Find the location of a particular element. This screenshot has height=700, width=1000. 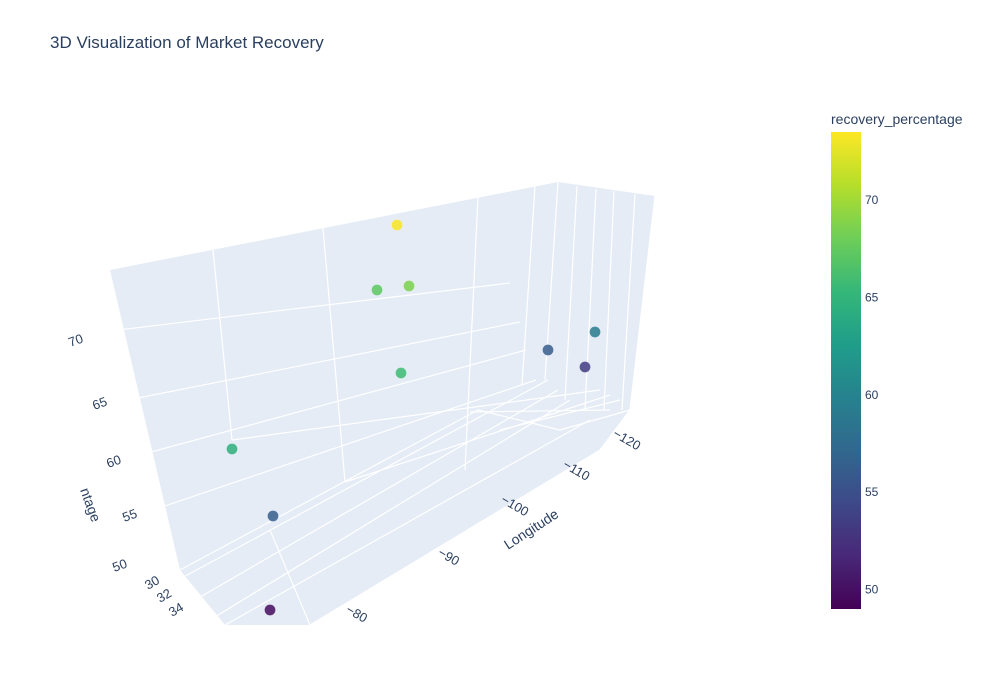

x-tick-label: −110 is located at coordinates (577, 470).